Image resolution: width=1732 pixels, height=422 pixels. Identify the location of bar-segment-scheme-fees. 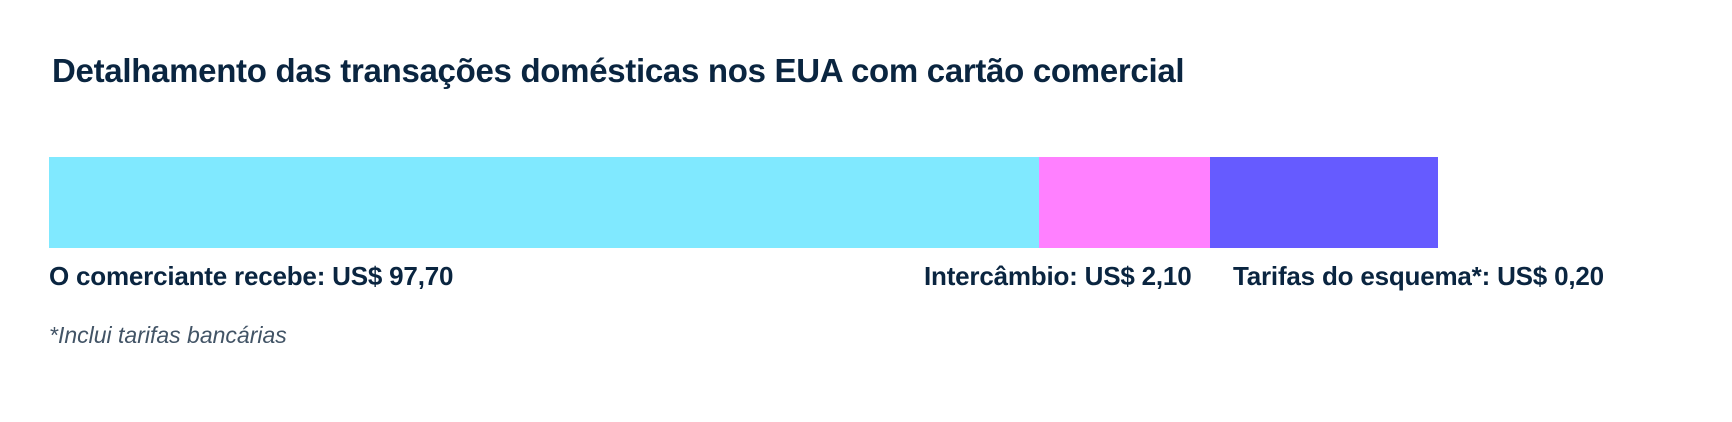
(1324, 202).